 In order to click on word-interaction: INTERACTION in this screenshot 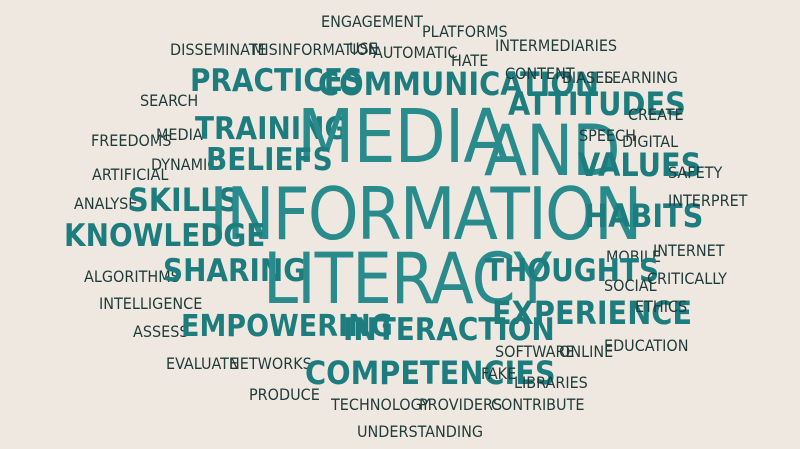, I will do `click(449, 330)`.